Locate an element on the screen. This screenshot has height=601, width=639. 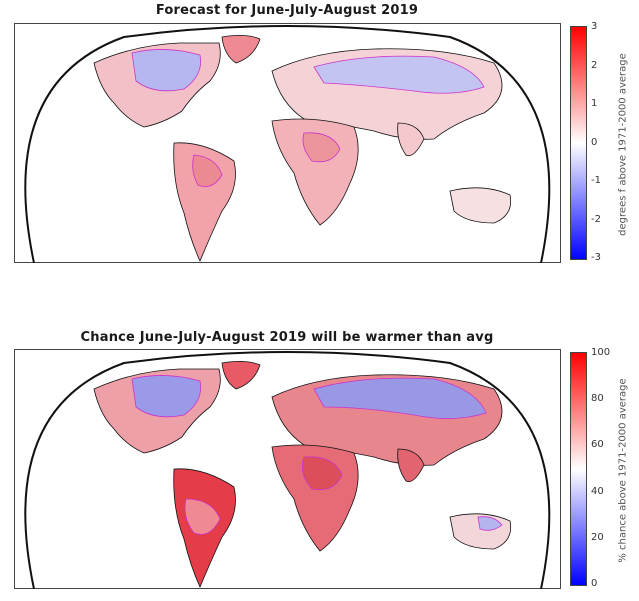
map-2-colorbar-tick: 100 is located at coordinates (601, 352).